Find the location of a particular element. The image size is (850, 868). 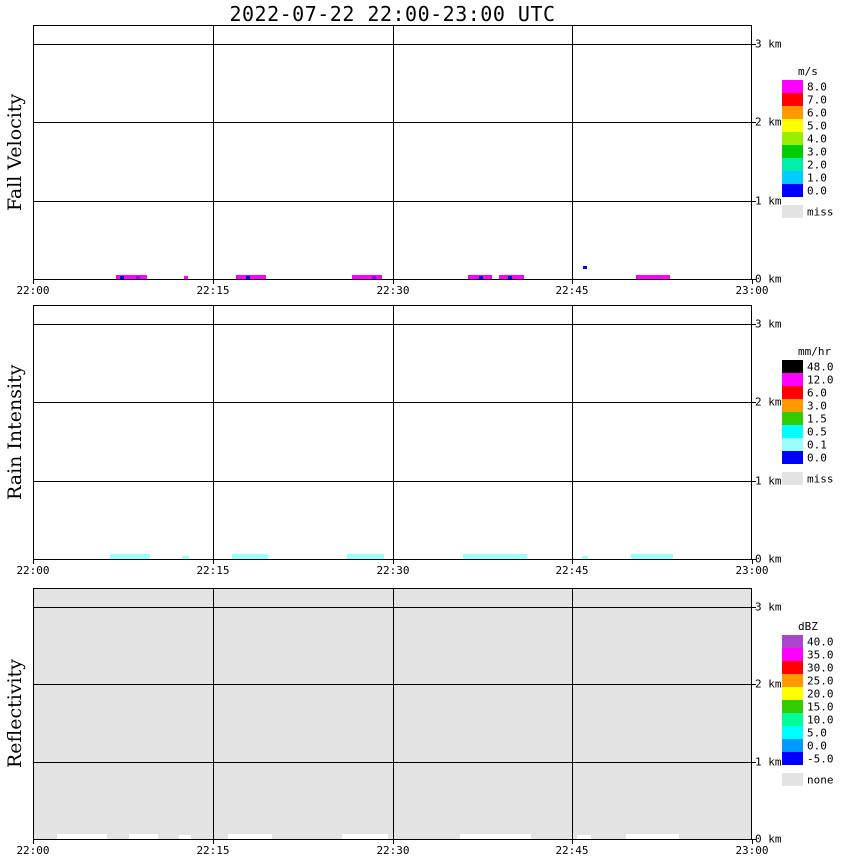

x-tick-label-fall-velocity: 22:30 is located at coordinates (393, 290).